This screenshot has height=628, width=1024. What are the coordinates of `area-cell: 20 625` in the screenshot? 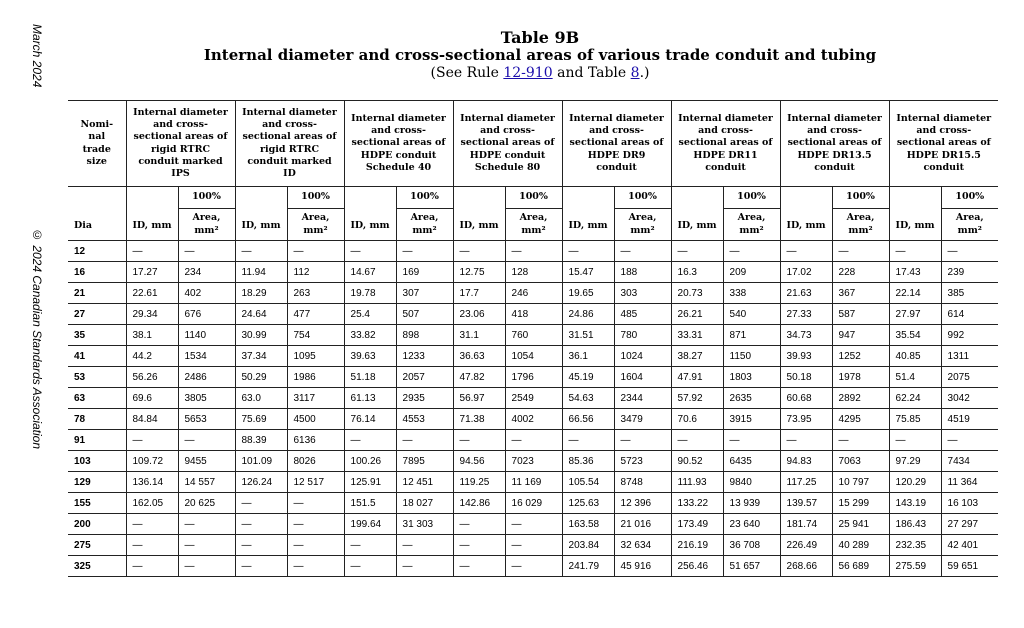 It's located at (206, 503).